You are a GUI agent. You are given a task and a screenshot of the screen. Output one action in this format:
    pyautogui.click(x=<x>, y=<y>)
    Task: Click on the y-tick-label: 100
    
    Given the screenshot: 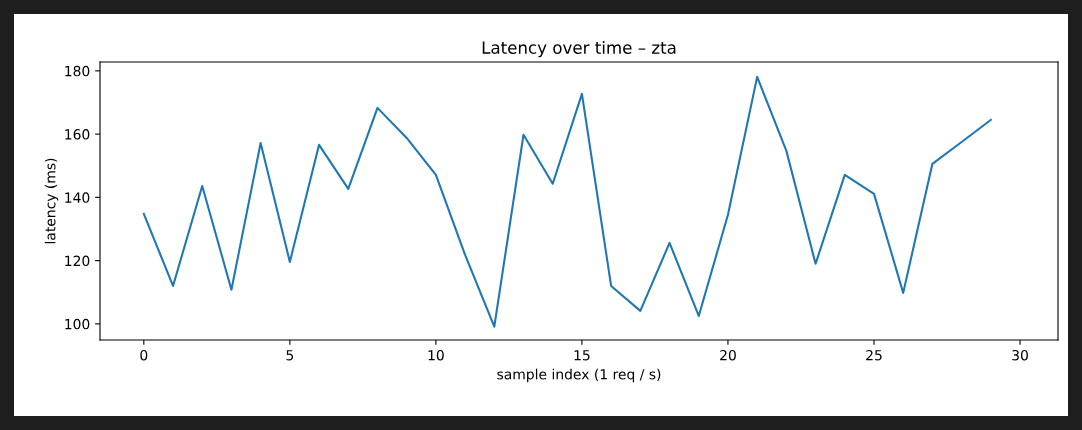 What is the action you would take?
    pyautogui.click(x=77, y=324)
    